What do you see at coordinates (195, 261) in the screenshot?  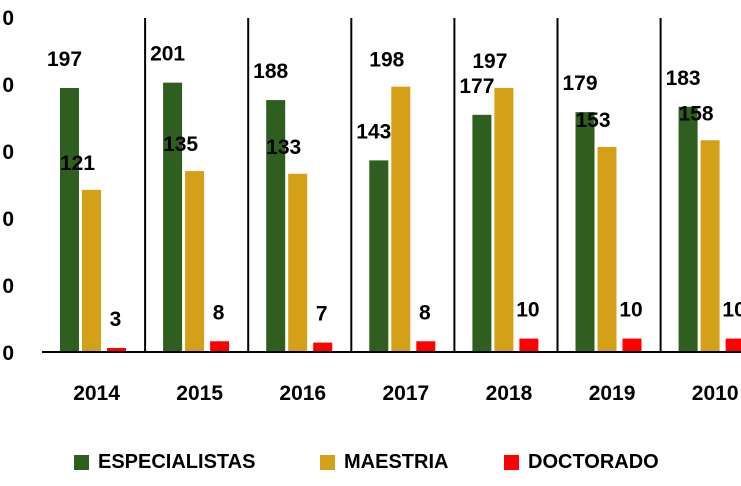 I see `bar-maestria-2015` at bounding box center [195, 261].